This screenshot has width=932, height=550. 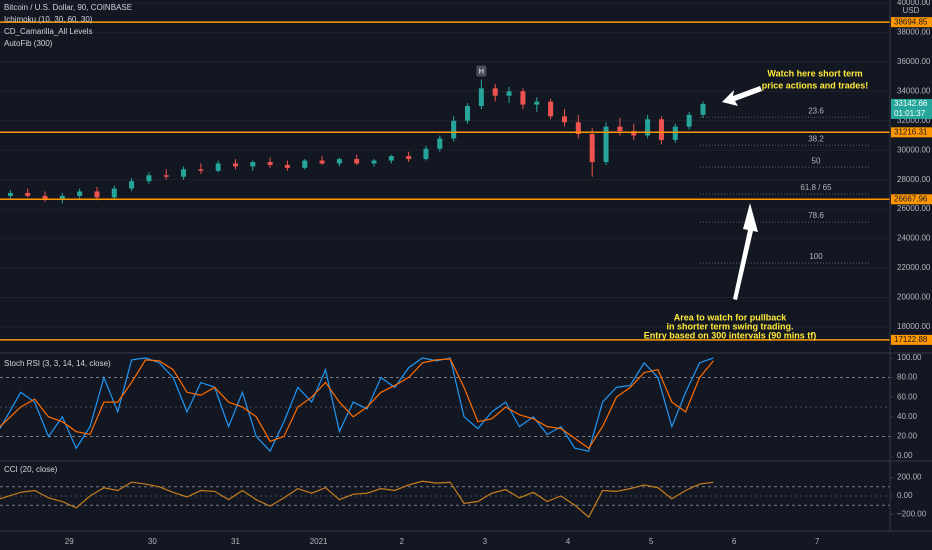 What do you see at coordinates (742, 96) in the screenshot?
I see `arrow` at bounding box center [742, 96].